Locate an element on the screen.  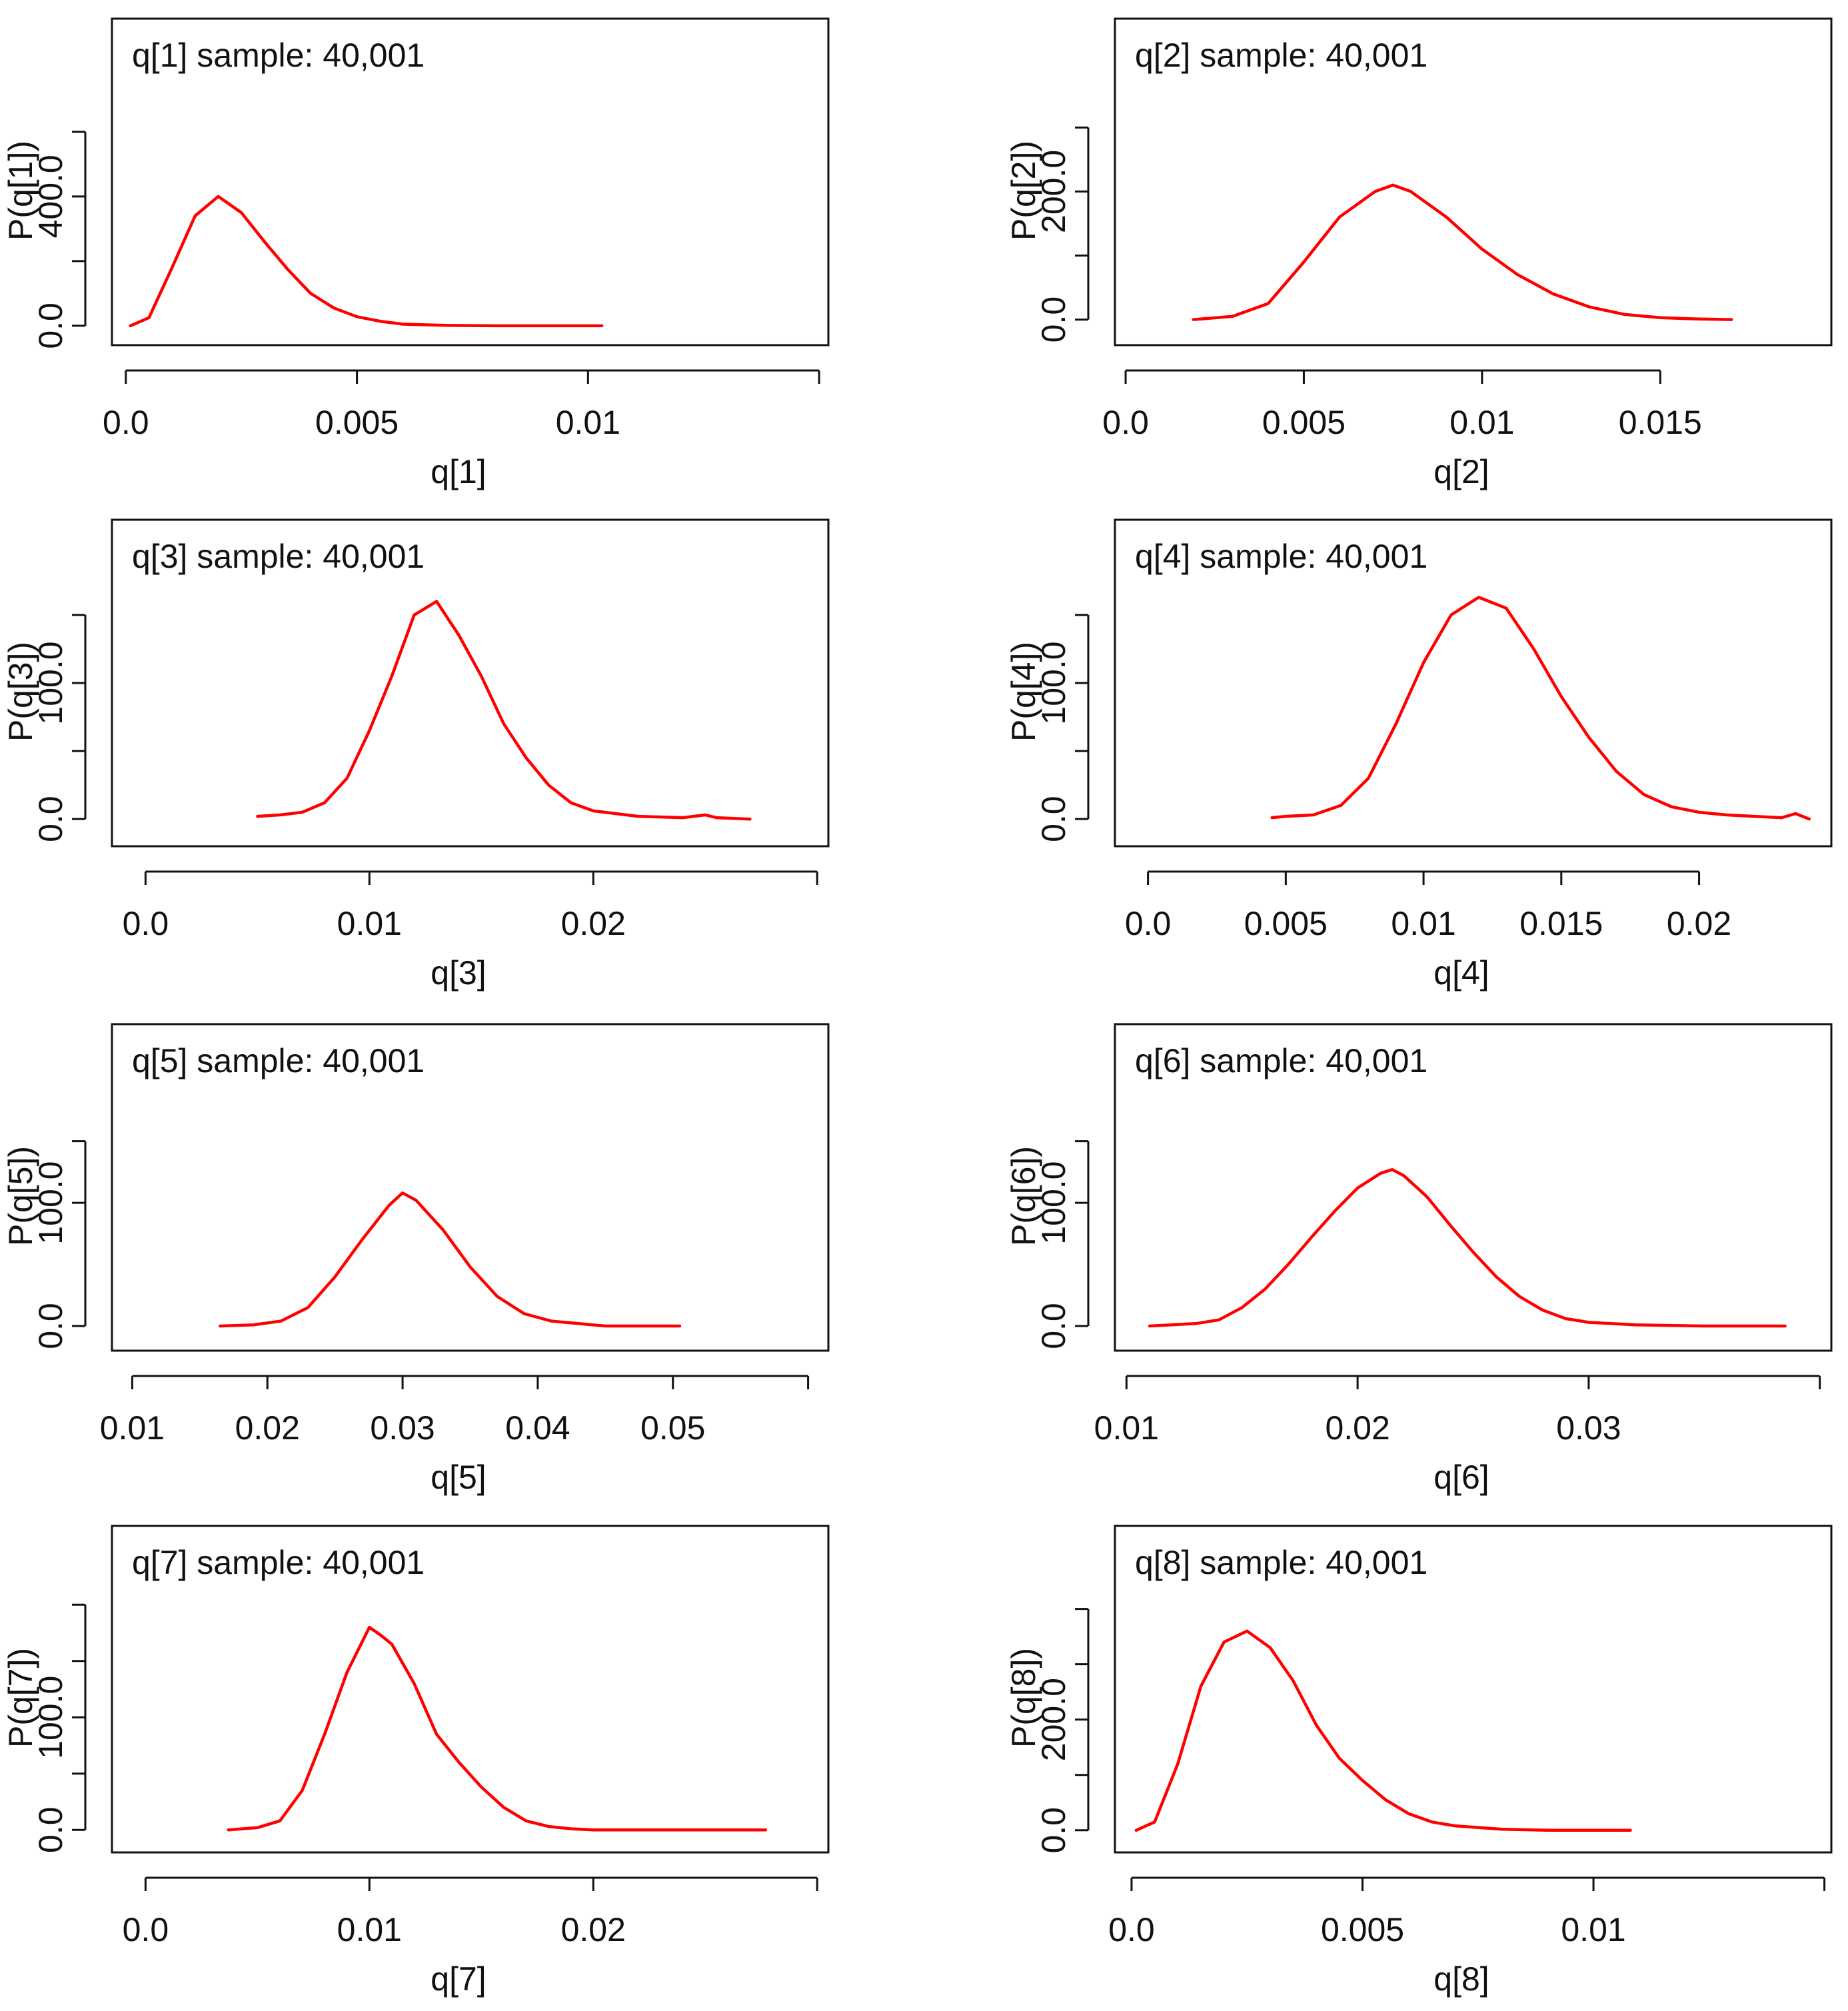
y-axis-title: P(q[1]) is located at coordinates (20, 191).